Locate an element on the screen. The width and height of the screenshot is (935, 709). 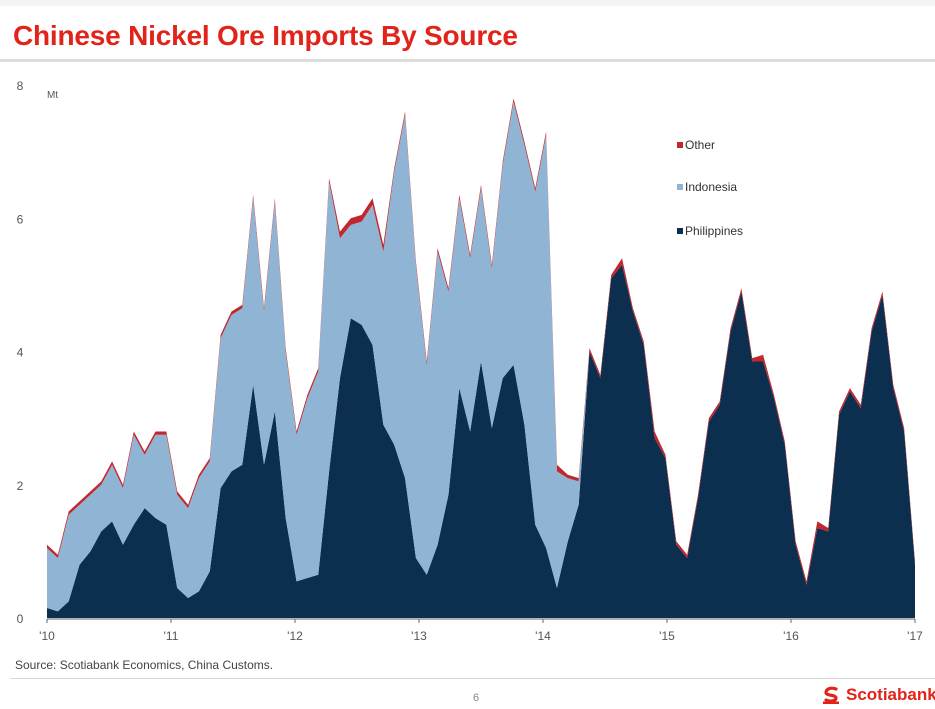
legend-swatch-other is located at coordinates (680, 145).